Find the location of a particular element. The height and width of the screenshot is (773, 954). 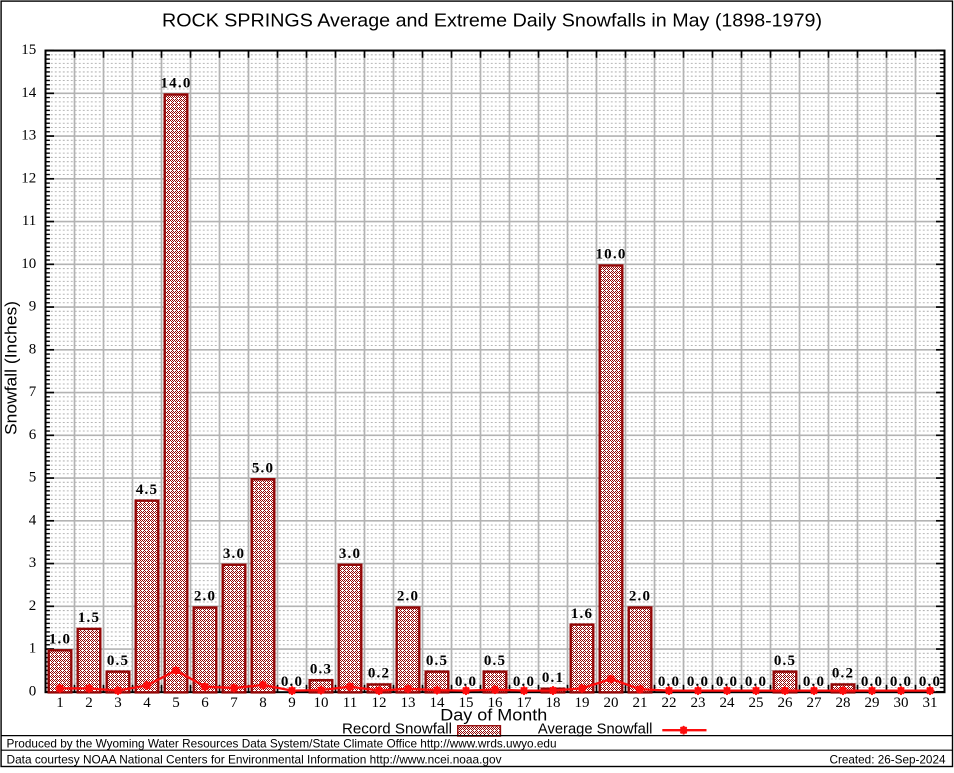

svg-text: Created: 26-Sep-2024 is located at coordinates (888, 759).